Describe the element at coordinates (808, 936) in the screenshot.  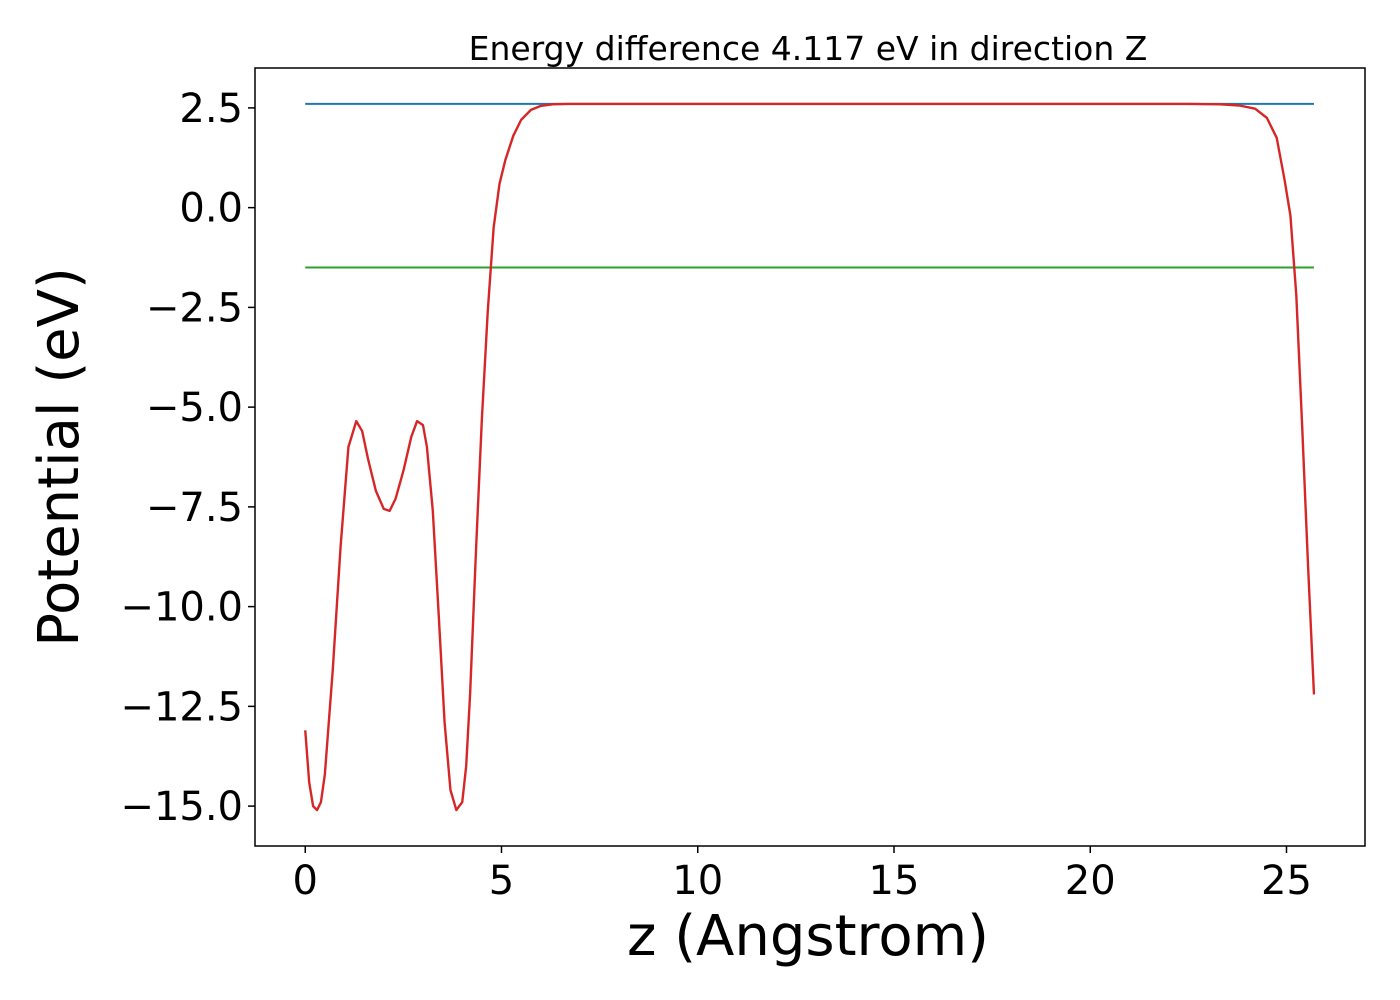
I see `x-axis-label: z (Angstrom)` at that location.